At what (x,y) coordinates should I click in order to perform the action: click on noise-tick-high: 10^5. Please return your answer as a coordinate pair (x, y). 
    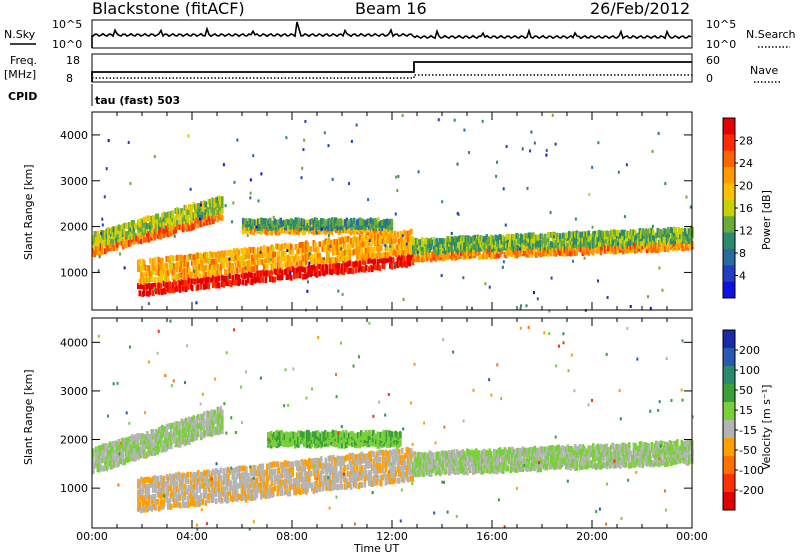
    Looking at the image, I should click on (67, 24).